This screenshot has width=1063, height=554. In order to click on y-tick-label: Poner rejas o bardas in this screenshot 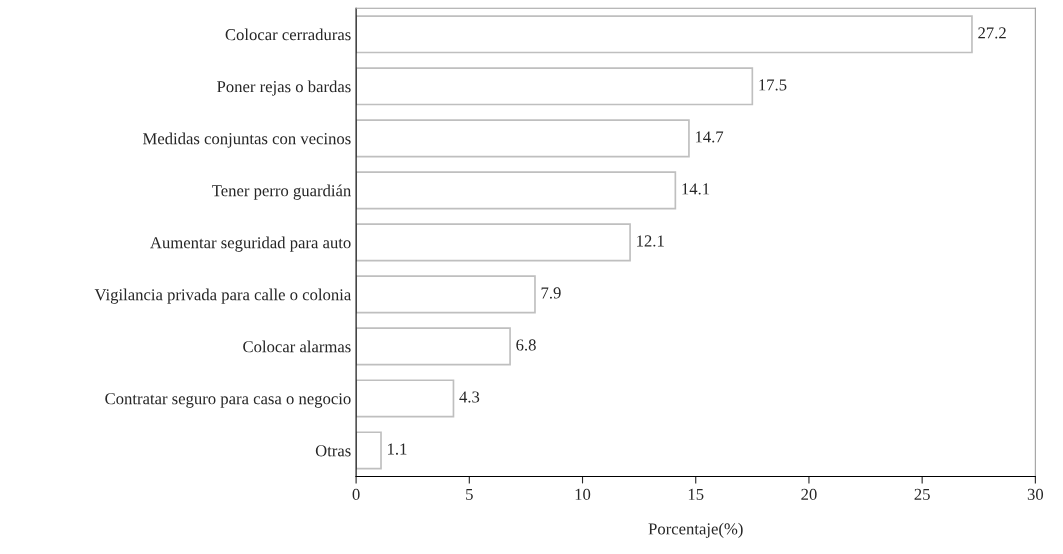, I will do `click(284, 88)`.